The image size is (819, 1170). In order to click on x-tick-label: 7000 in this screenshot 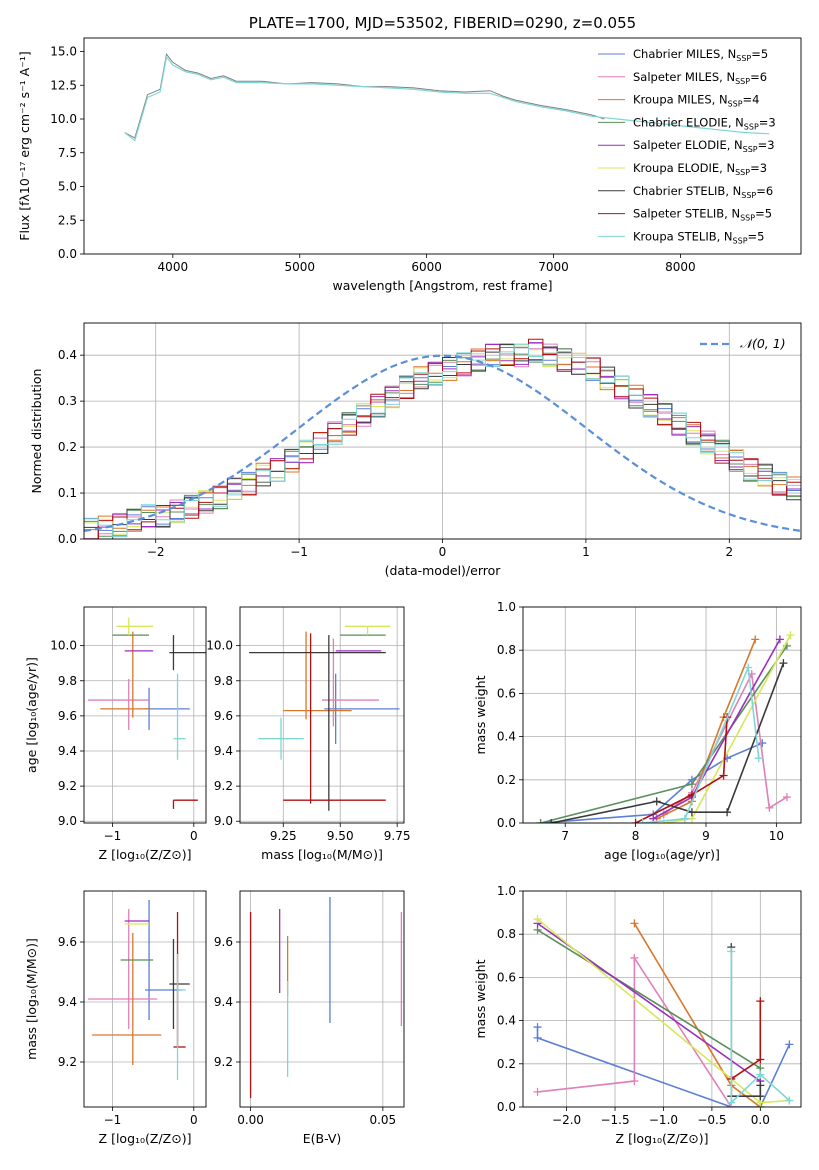, I will do `click(553, 267)`.